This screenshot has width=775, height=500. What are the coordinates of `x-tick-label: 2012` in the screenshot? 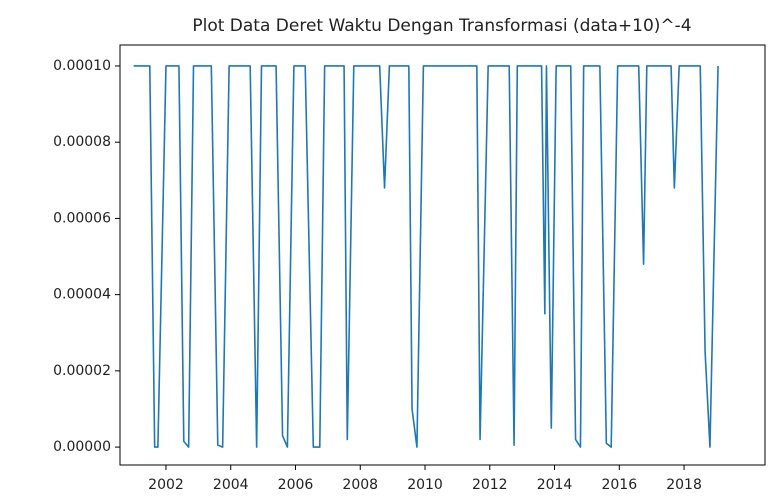 It's located at (490, 485).